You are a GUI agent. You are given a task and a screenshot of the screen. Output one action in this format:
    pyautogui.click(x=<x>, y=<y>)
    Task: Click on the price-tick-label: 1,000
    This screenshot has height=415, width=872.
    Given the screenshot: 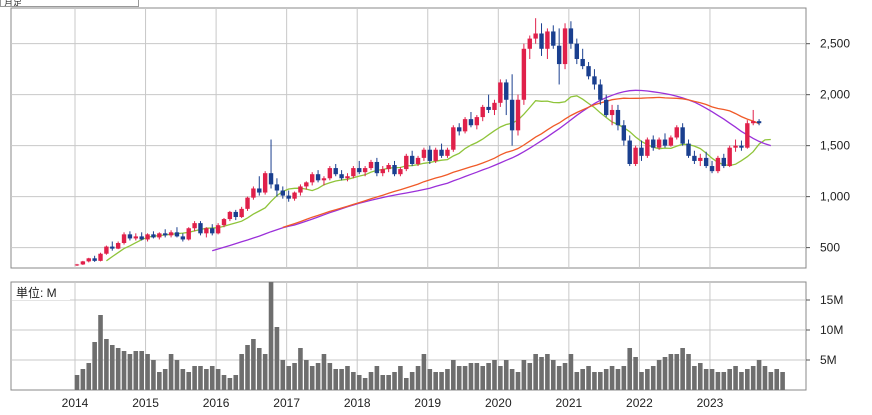 What is the action you would take?
    pyautogui.click(x=835, y=197)
    